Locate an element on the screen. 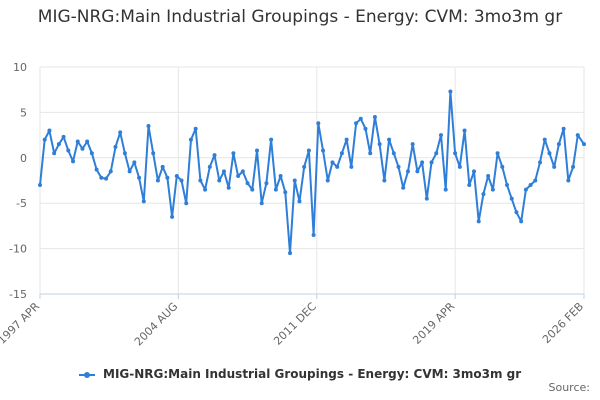 Image resolution: width=600 pixels, height=400 pixels. x-tick-label: 2004 AUG is located at coordinates (156, 324).